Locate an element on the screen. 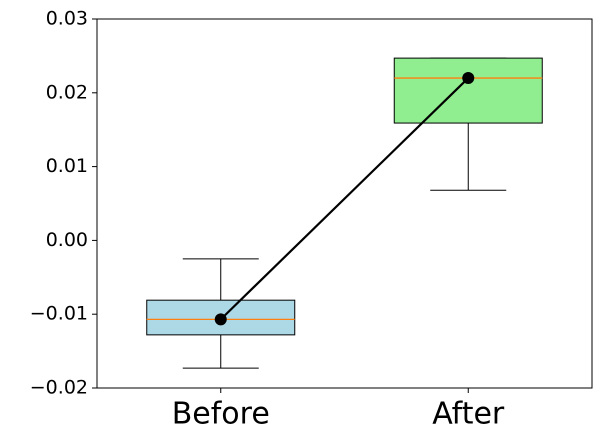 This screenshot has height=441, width=602. x-tick-label: After is located at coordinates (468, 414).